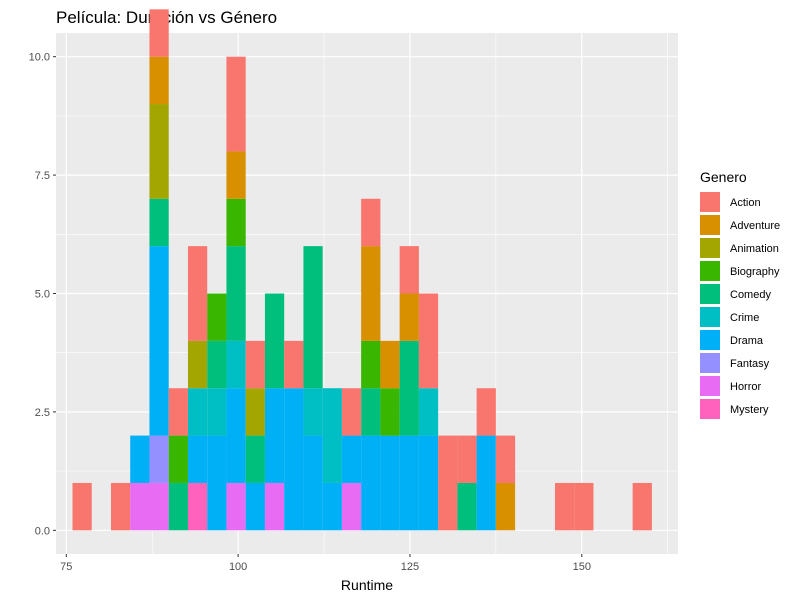 This screenshot has height=600, width=800. I want to click on y-tick-label: 0.0, so click(42, 531).